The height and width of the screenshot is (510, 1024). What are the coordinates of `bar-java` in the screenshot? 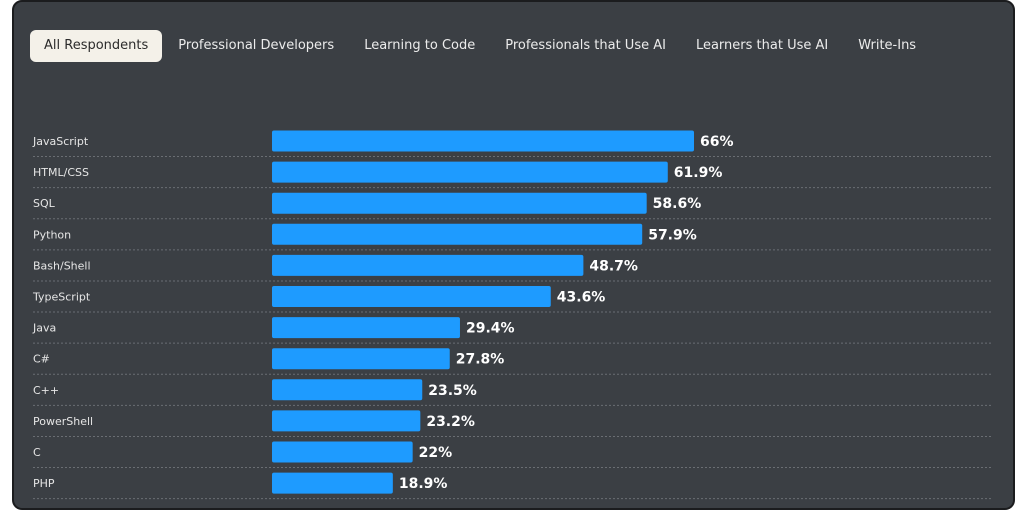 It's located at (366, 328).